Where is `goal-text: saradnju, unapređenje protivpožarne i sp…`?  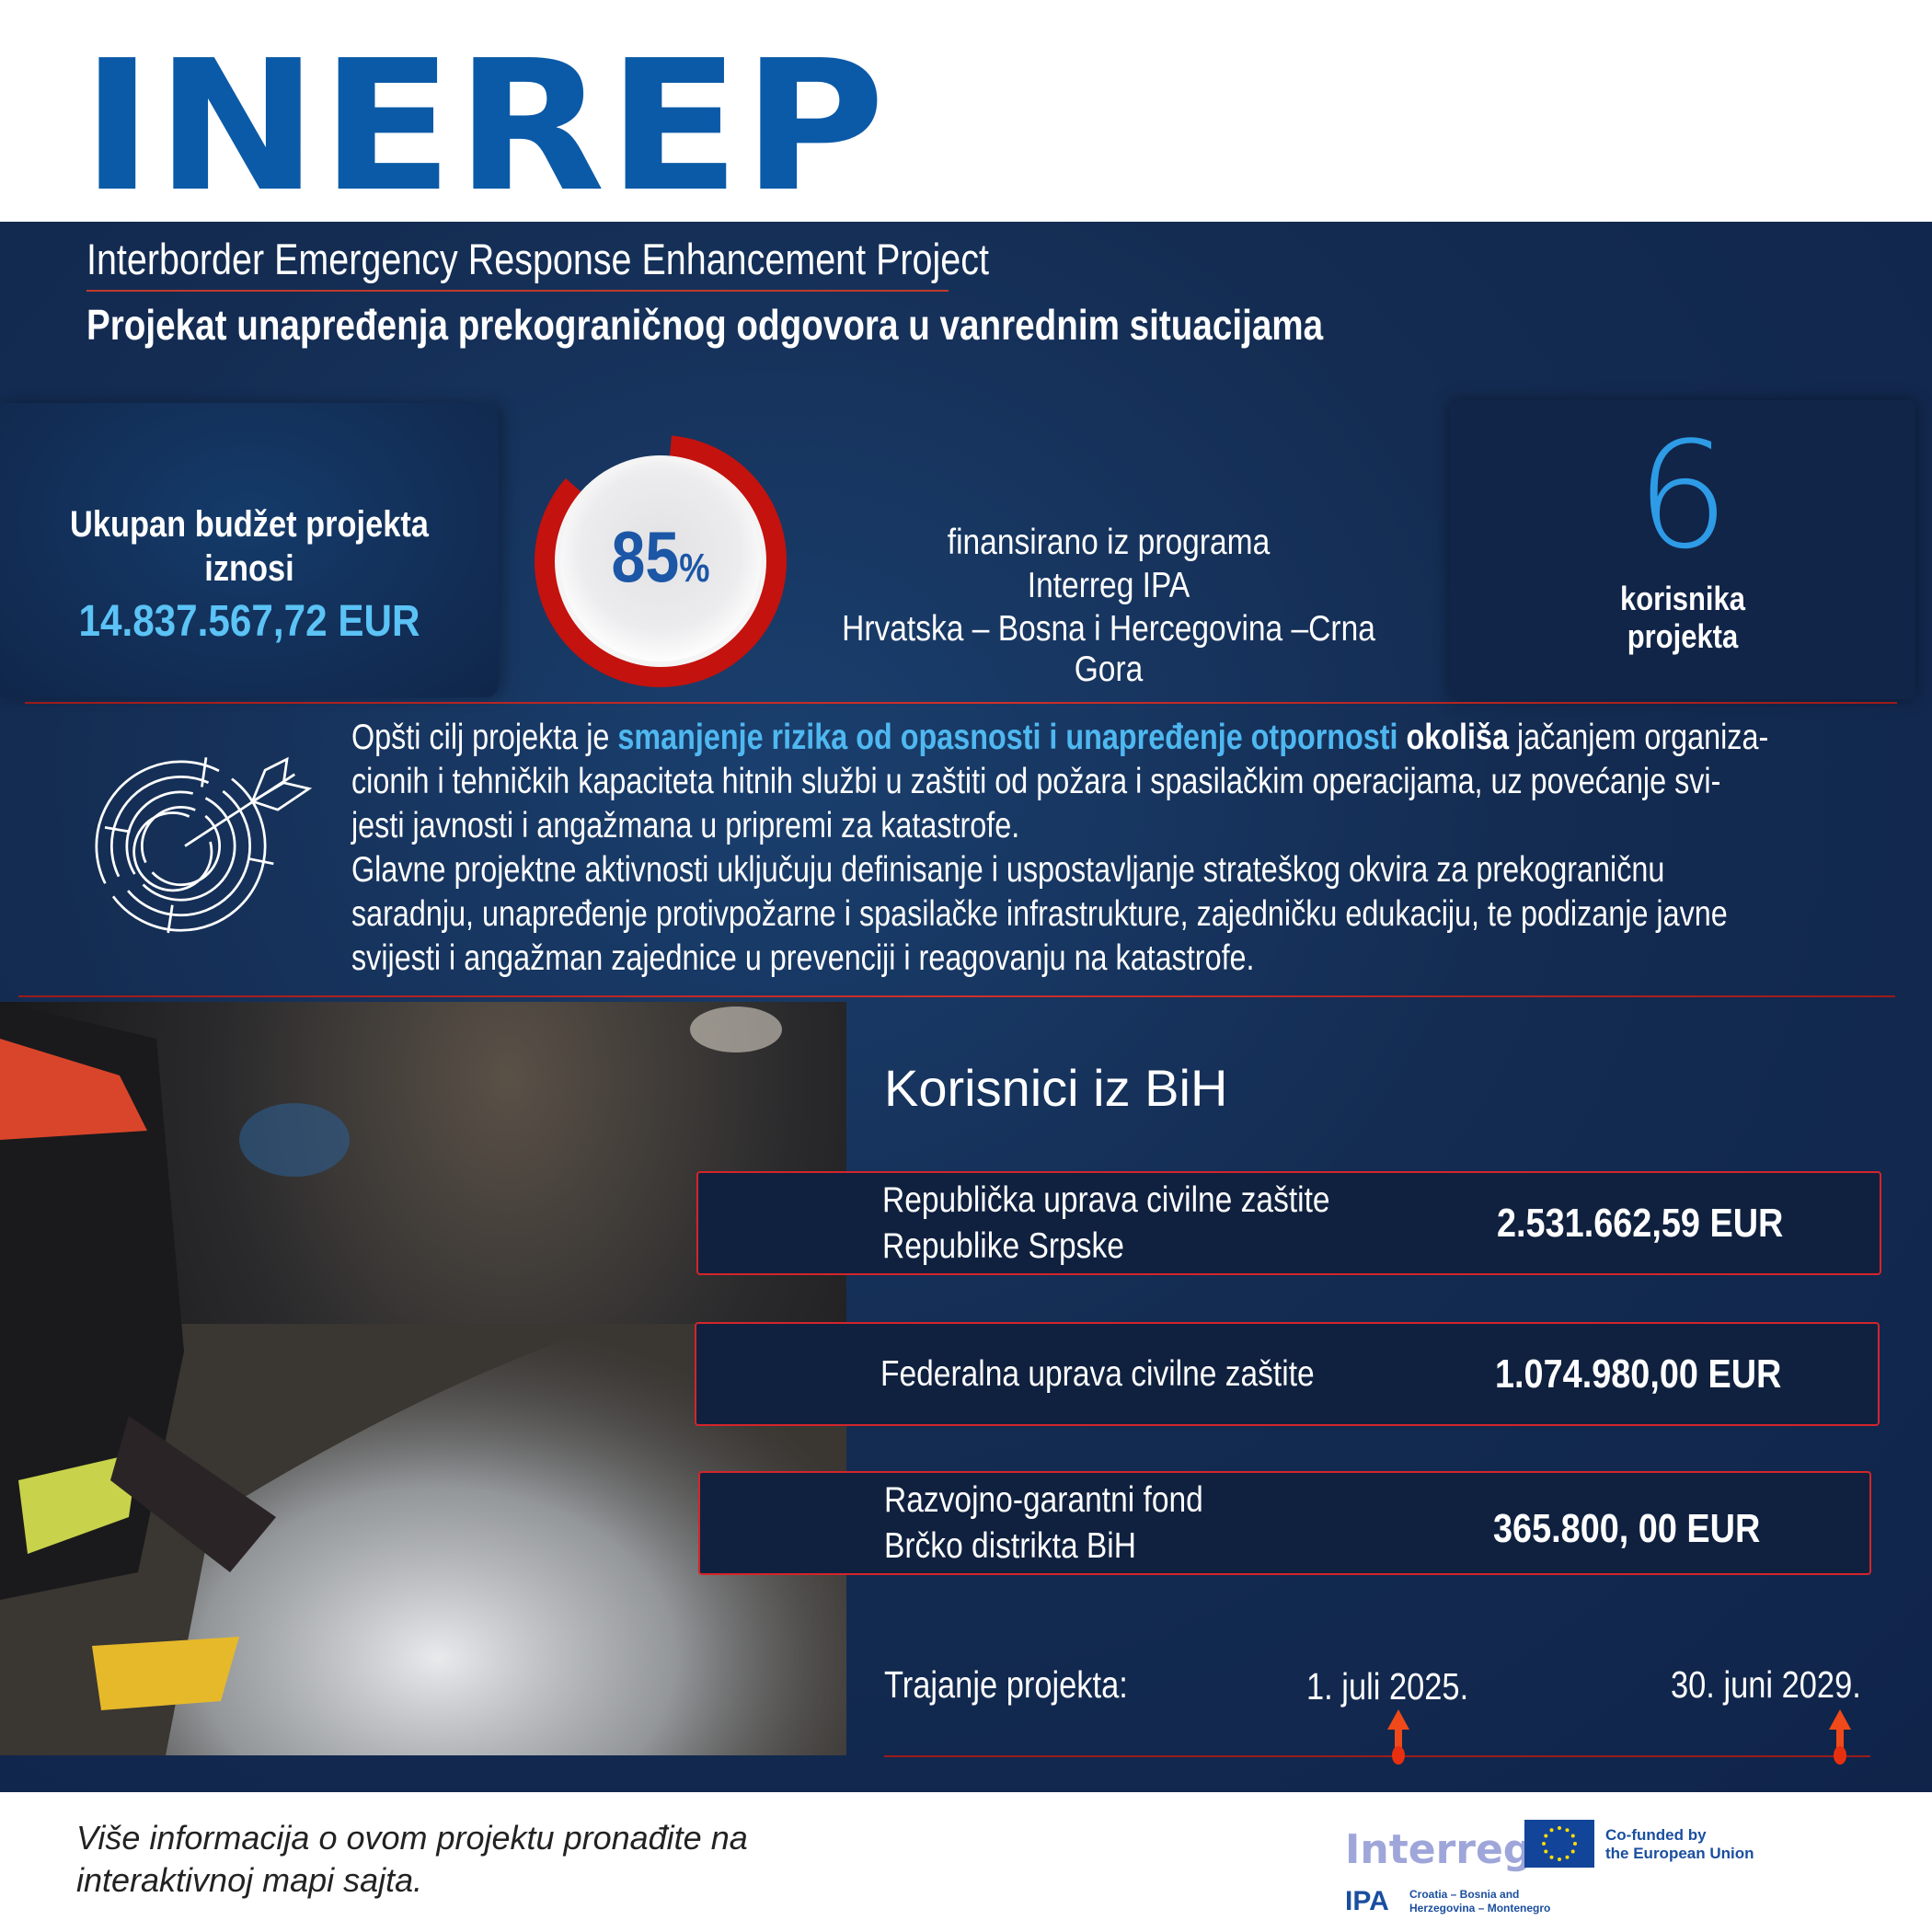
goal-text: saradnju, unapređenje protivpožarne i sp… is located at coordinates (1039, 914).